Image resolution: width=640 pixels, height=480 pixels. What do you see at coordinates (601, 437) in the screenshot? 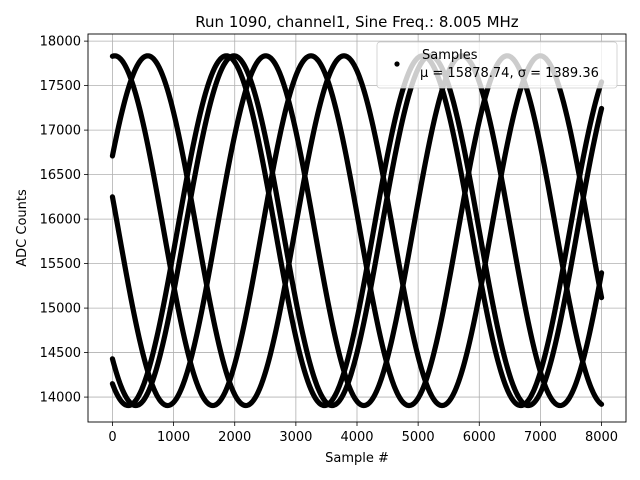
I see `x-tick-label: 8000` at bounding box center [601, 437].